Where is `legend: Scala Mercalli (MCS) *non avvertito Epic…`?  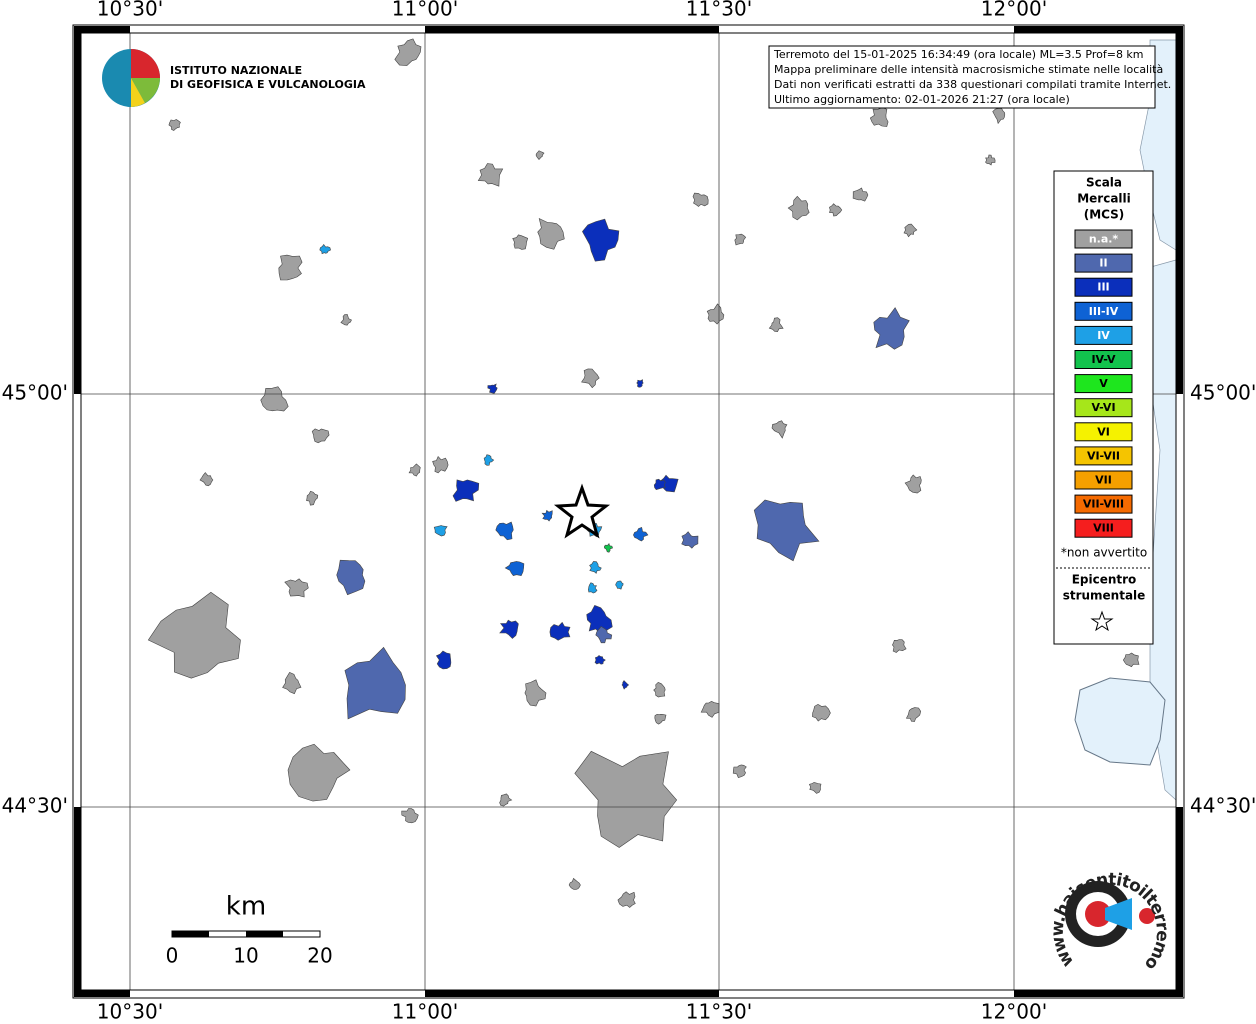 legend: Scala Mercalli (MCS) *non avvertito Epic… is located at coordinates (1103, 407).